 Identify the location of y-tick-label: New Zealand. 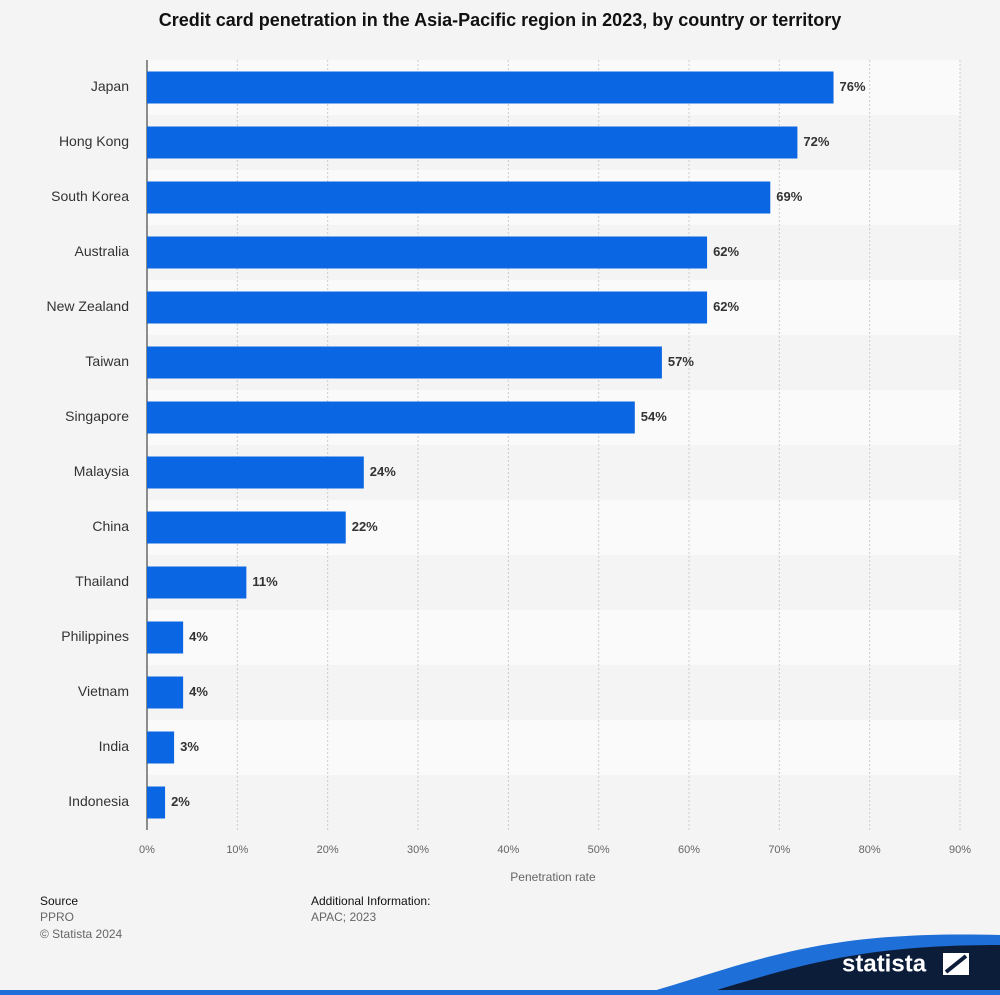
(88, 306).